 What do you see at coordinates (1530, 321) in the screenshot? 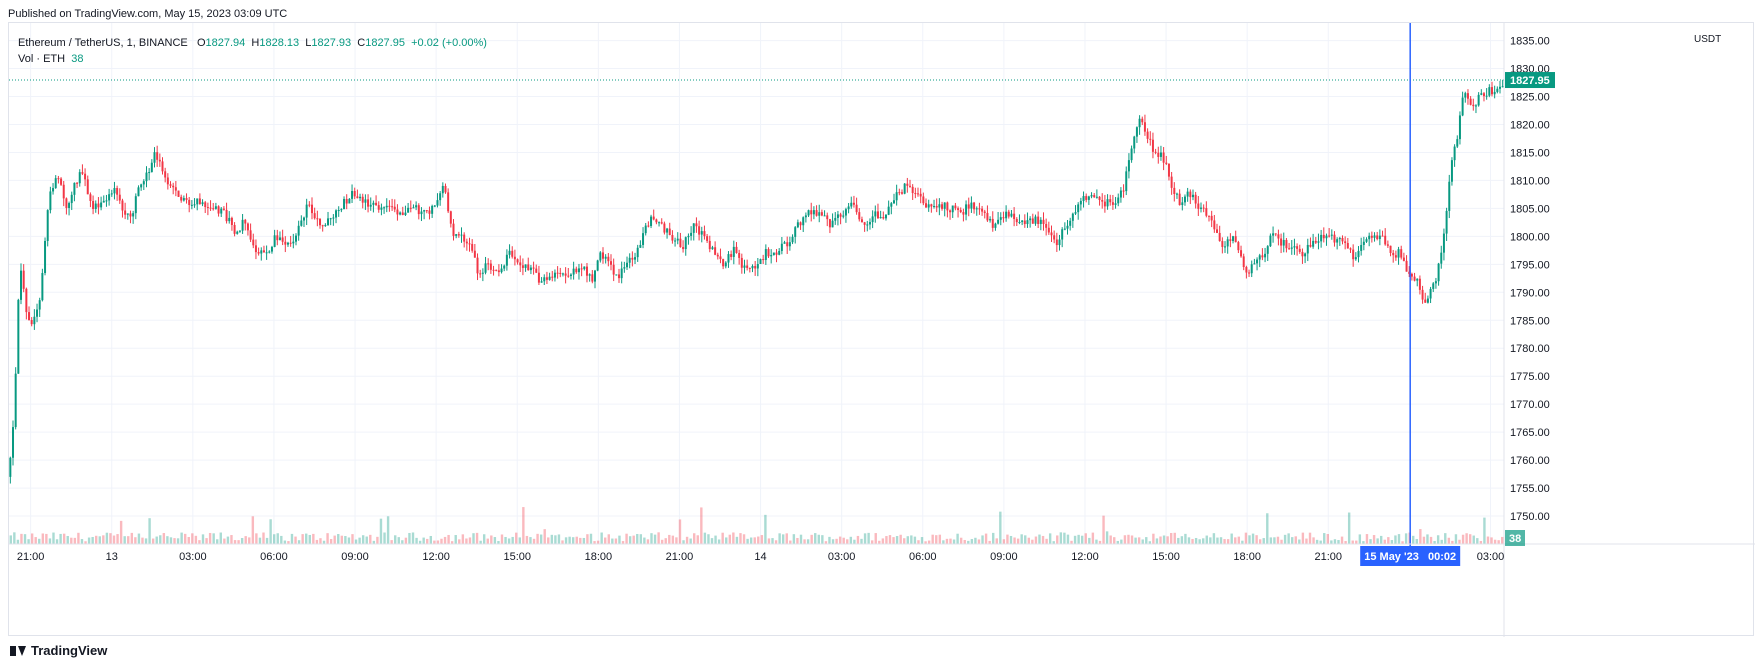
I see `y-tick-label: 1785.00` at bounding box center [1530, 321].